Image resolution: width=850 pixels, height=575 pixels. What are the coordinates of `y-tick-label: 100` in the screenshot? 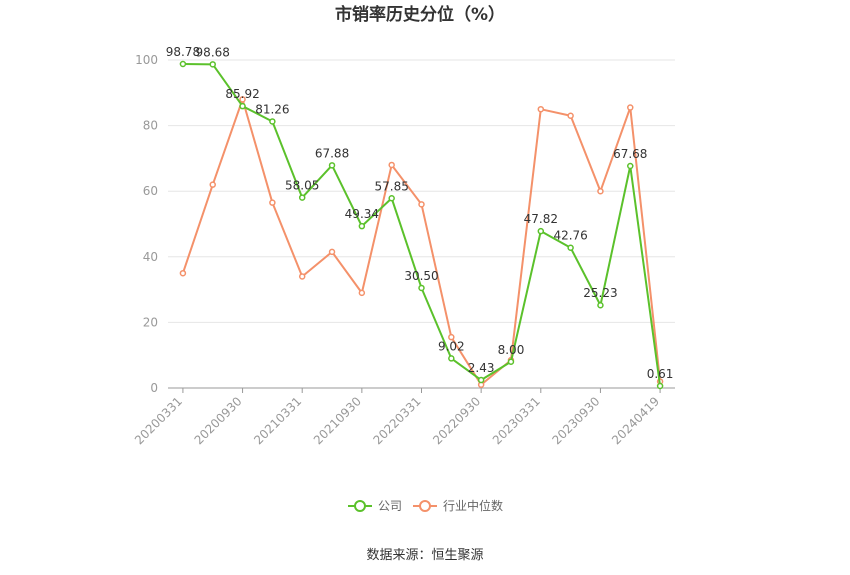 It's located at (146, 60).